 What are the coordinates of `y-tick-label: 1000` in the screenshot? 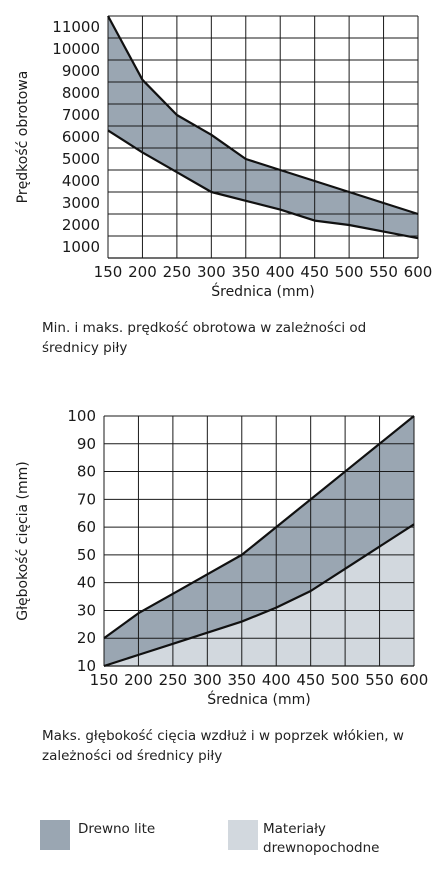 It's located at (81, 247).